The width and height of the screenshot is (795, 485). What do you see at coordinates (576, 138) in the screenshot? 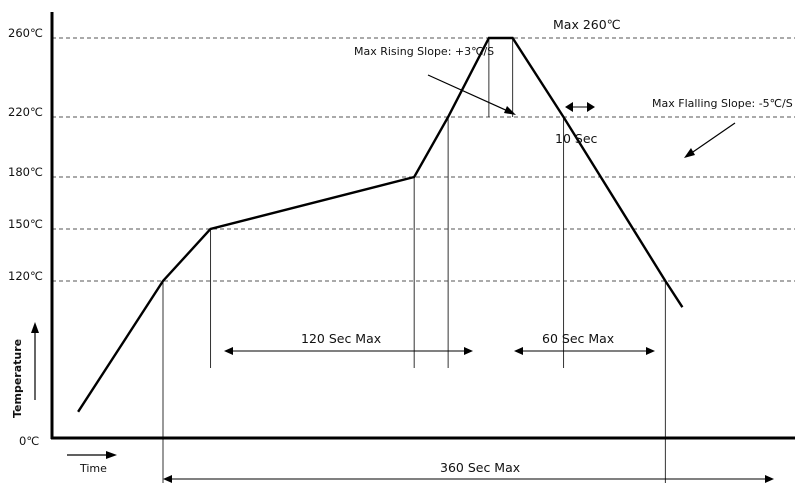
I see `dwell-label: 10 Sec` at bounding box center [576, 138].